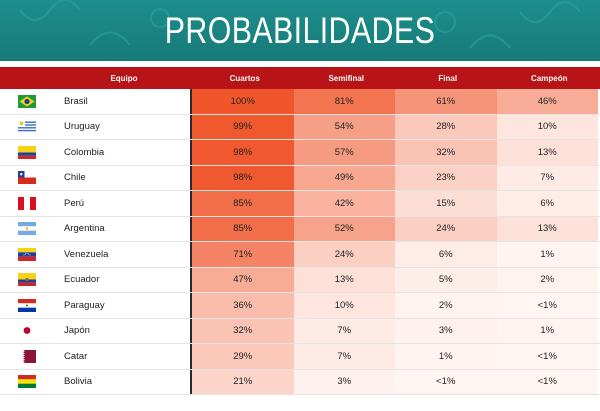 This screenshot has height=411, width=600. I want to click on prob-campeon: 13%, so click(547, 228).